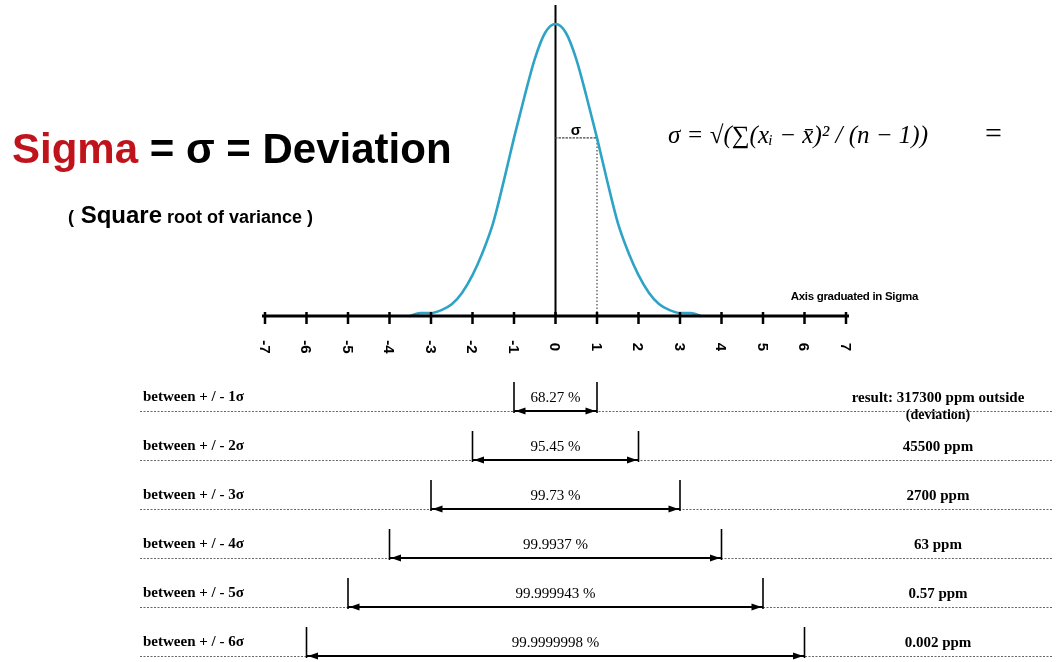 This screenshot has height=662, width=1057. What do you see at coordinates (194, 592) in the screenshot?
I see `y-tick-label: between + / - 5σ` at bounding box center [194, 592].